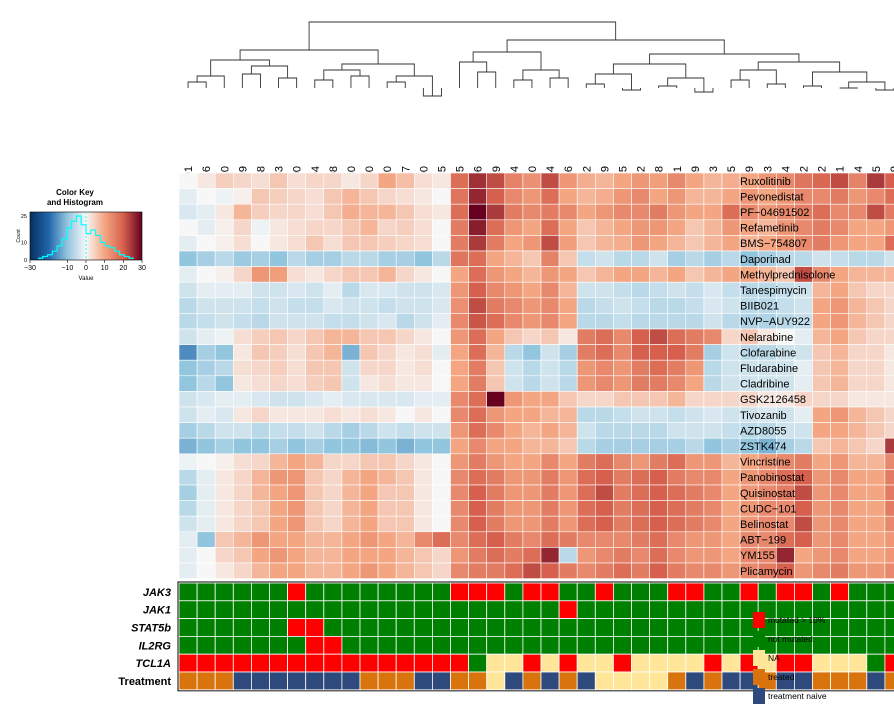 The image size is (894, 720). Describe the element at coordinates (773, 244) in the screenshot. I see `drug-label: BMS−754807` at that location.